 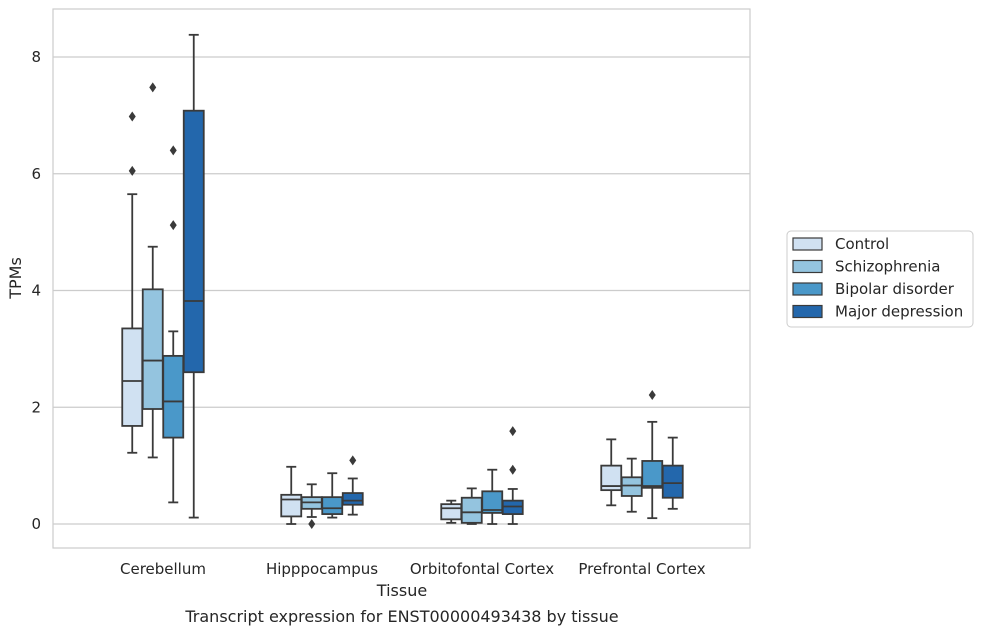 I want to click on y-tick-label: 8, so click(x=36, y=57).